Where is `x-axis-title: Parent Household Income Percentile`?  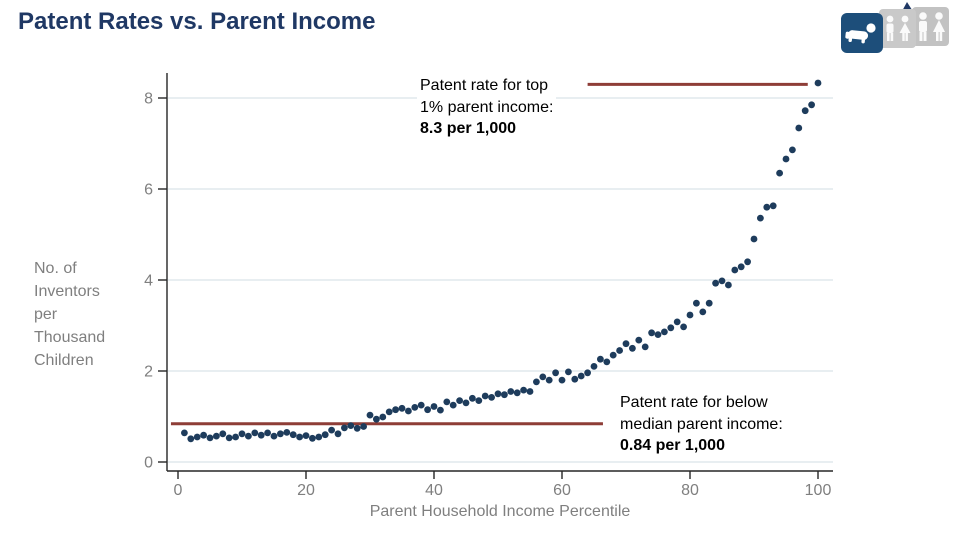
x-axis-title: Parent Household Income Percentile is located at coordinates (500, 511).